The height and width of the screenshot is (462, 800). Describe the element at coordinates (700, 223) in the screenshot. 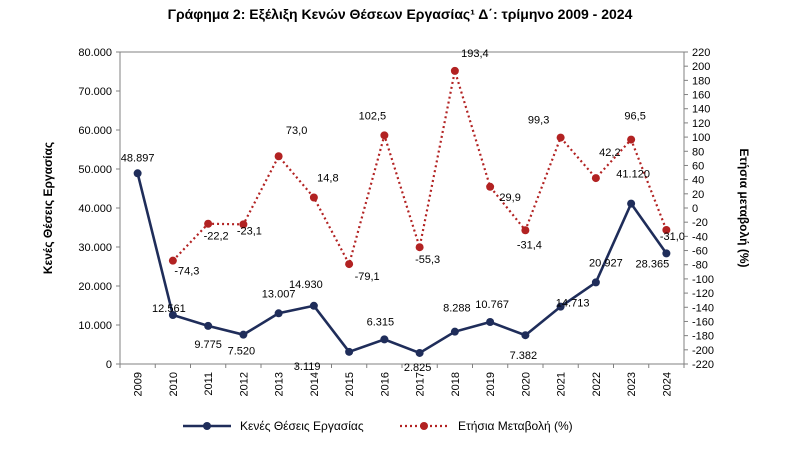

I see `y2-tick-label: -20` at that location.